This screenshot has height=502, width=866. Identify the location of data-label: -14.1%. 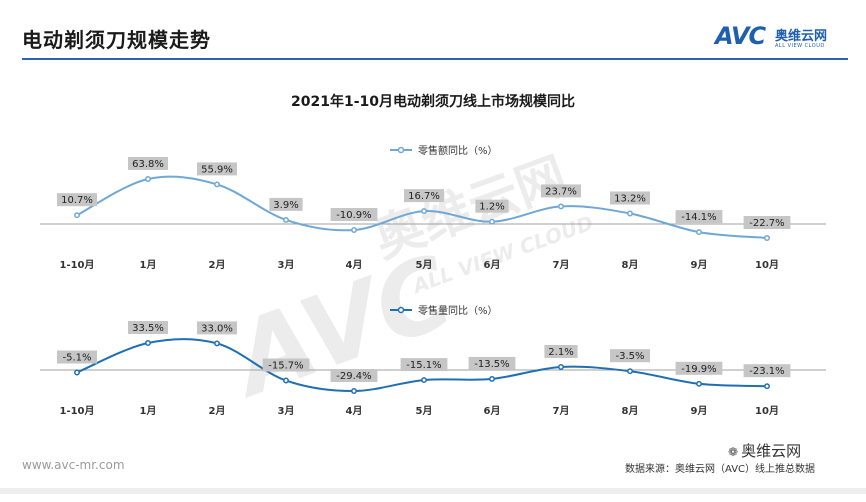
(698, 217).